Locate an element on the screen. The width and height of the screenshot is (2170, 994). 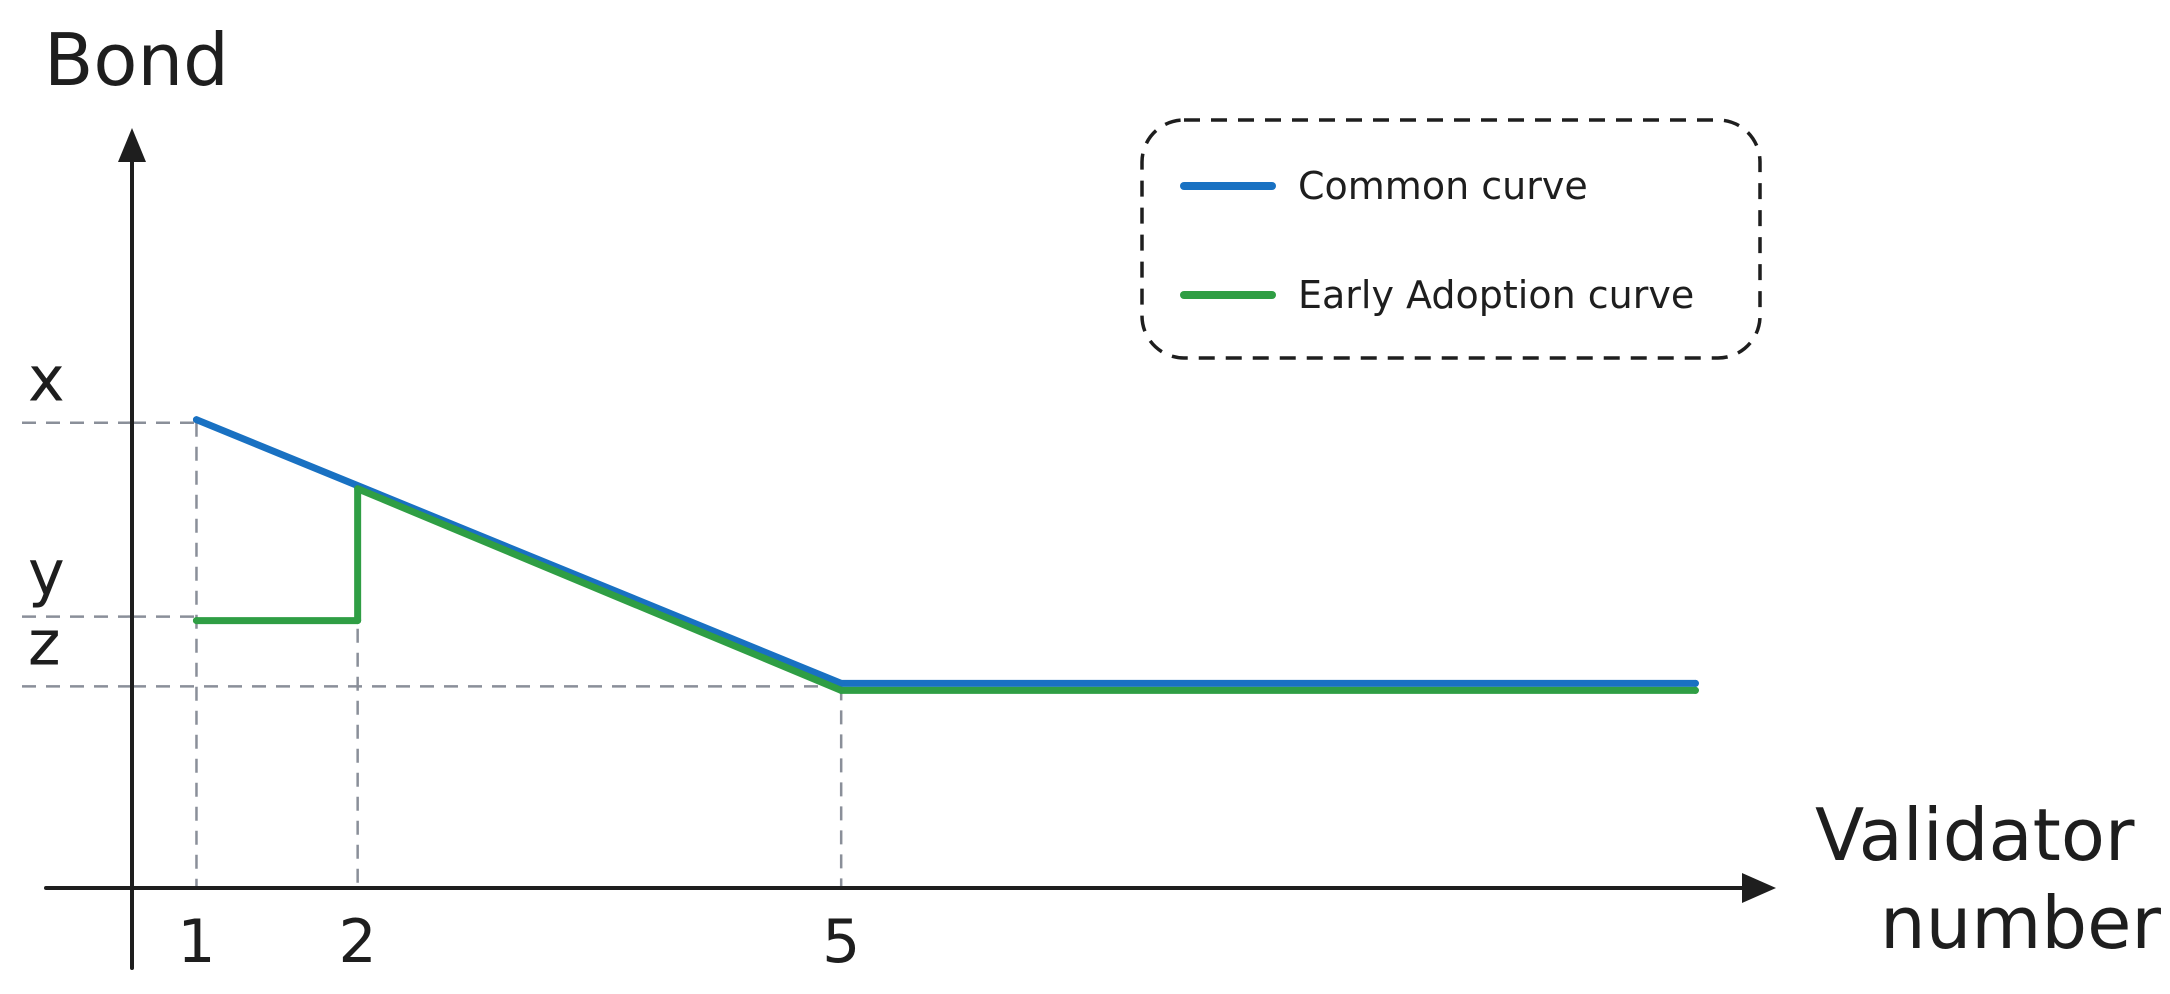
tick-labels: 1 2 5 is located at coordinates (518, 942).